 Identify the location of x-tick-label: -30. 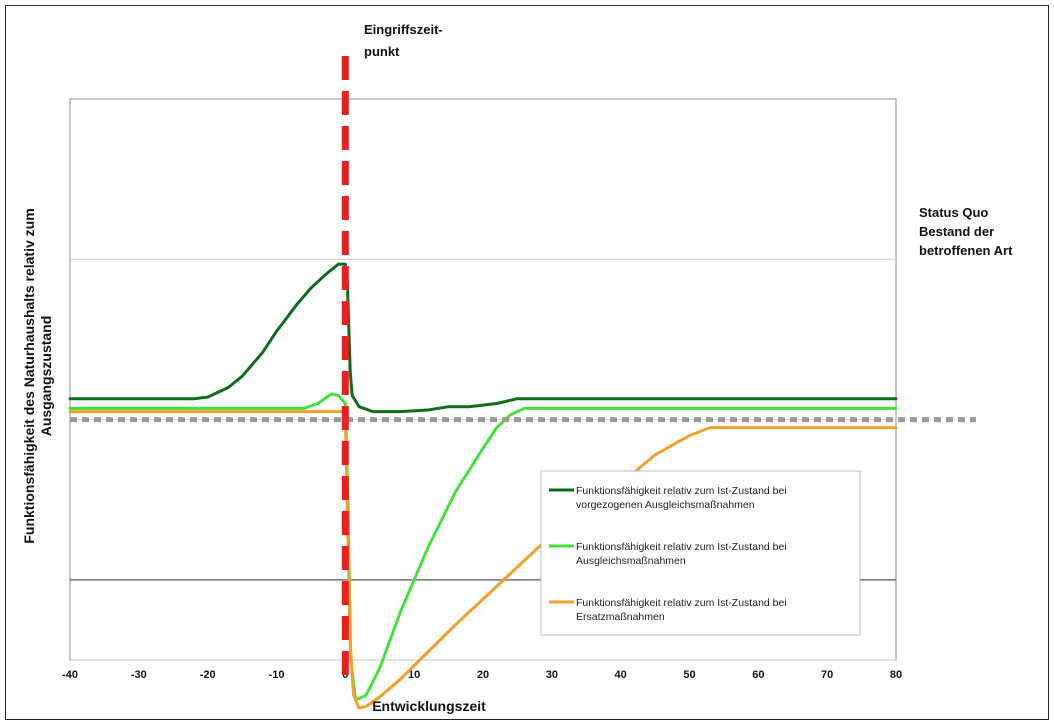
(139, 675).